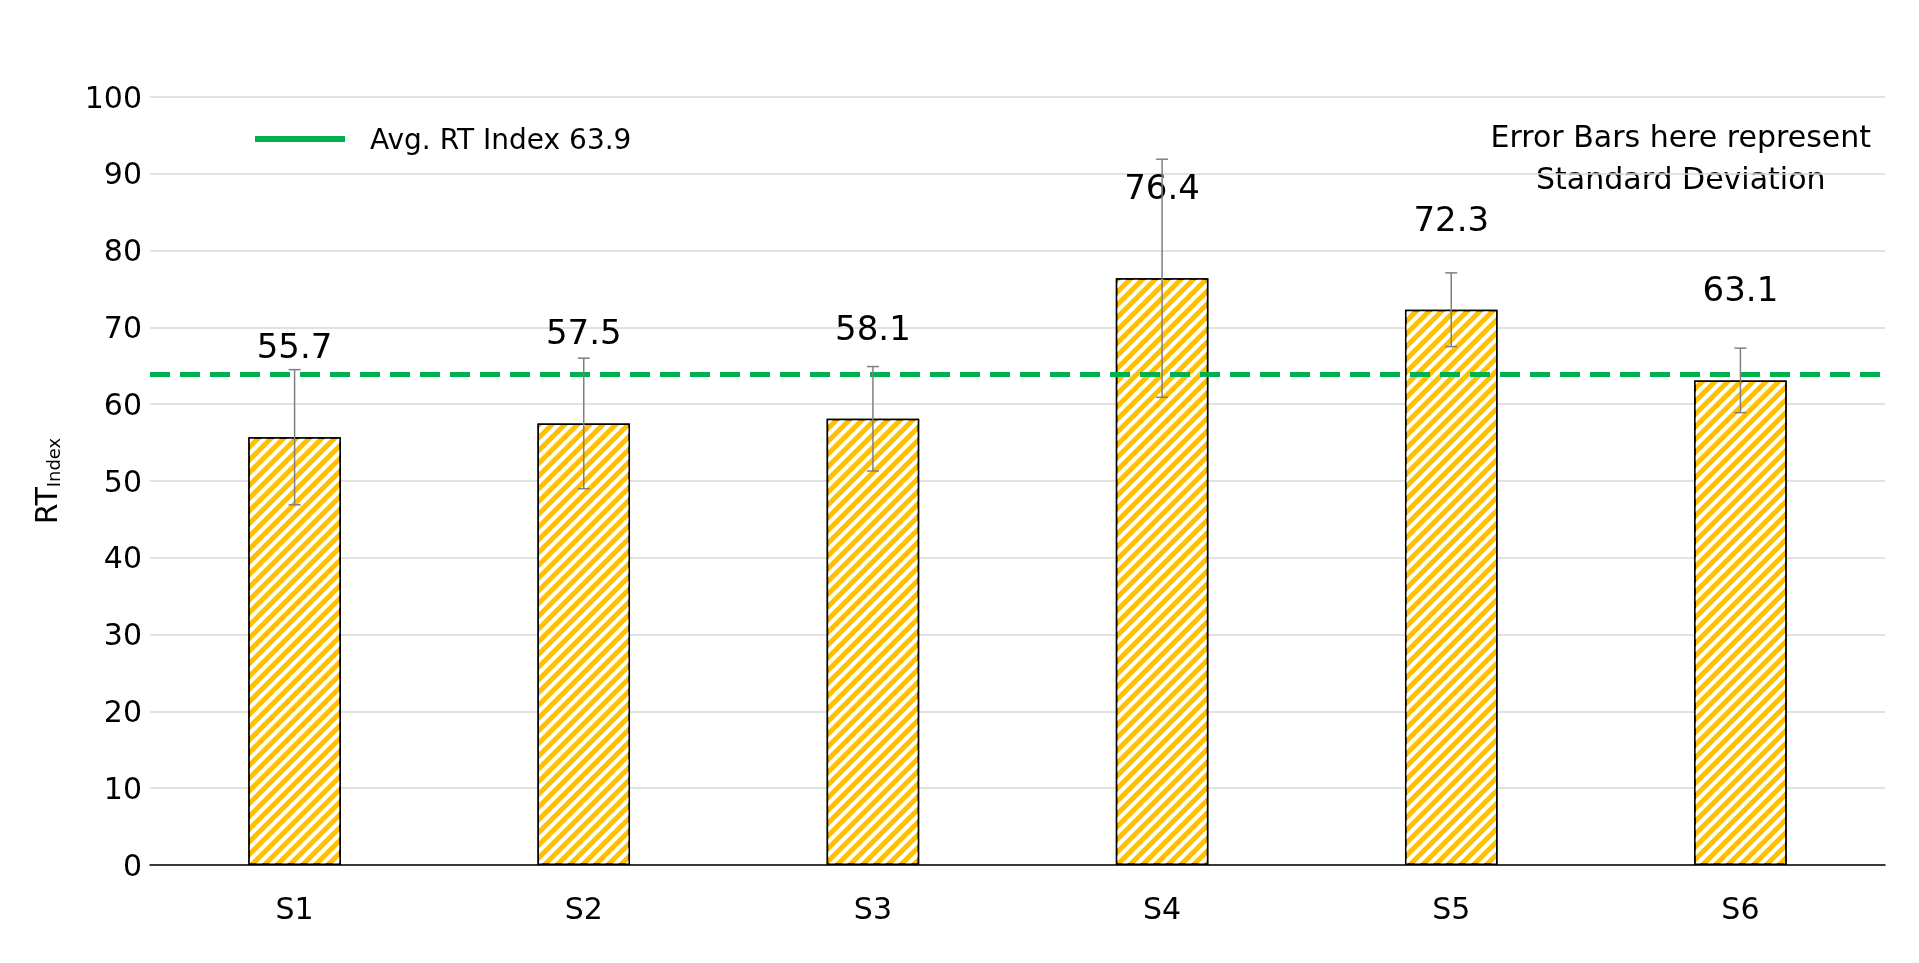 The image size is (1919, 963). What do you see at coordinates (501, 139) in the screenshot?
I see `legend-label: Avg. RT Index 63.9` at bounding box center [501, 139].